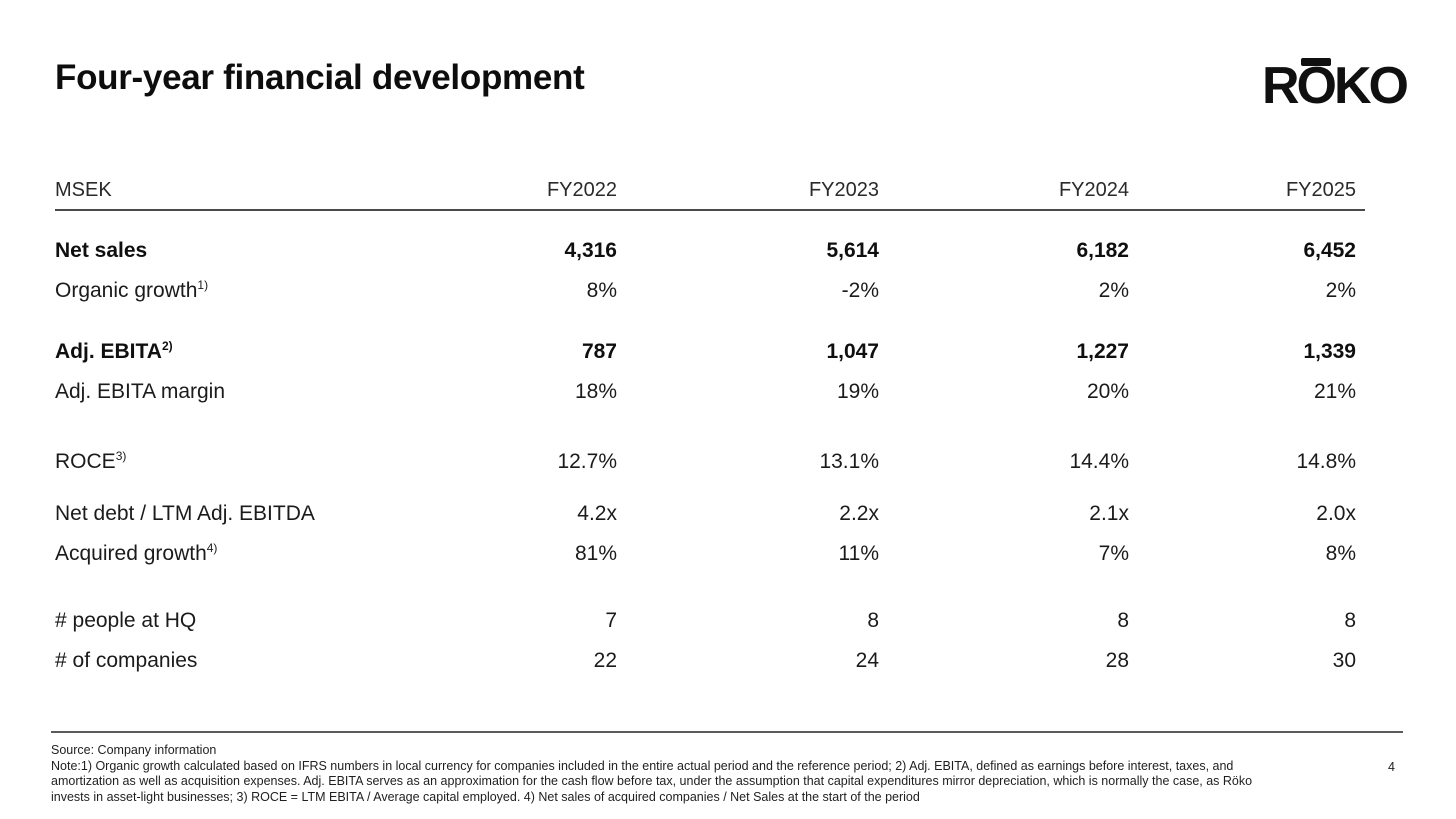  What do you see at coordinates (859, 513) in the screenshot?
I see `value-cell: 2.2x` at bounding box center [859, 513].